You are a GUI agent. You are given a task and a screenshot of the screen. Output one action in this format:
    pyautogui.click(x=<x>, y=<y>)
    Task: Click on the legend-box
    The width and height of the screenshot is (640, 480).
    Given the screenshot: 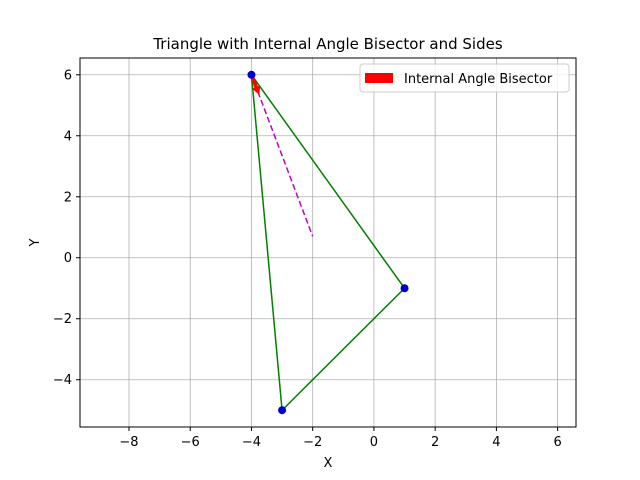 What is the action you would take?
    pyautogui.click(x=464, y=78)
    